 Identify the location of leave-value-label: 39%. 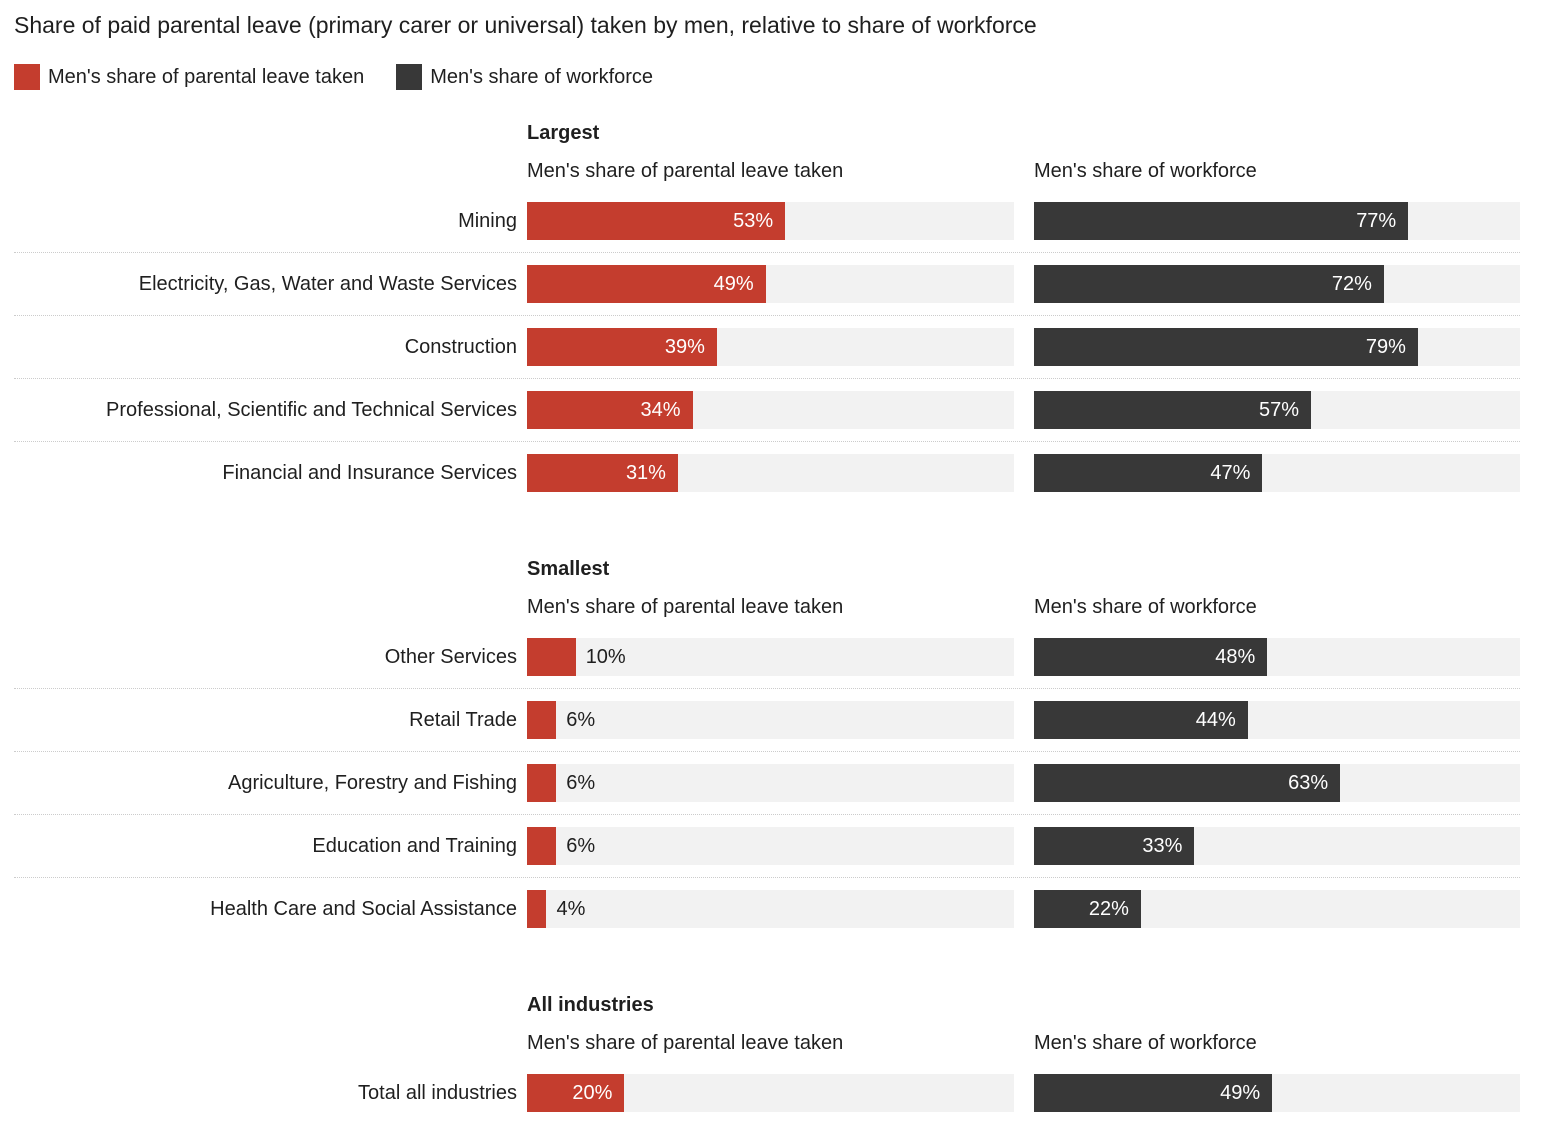
(684, 346).